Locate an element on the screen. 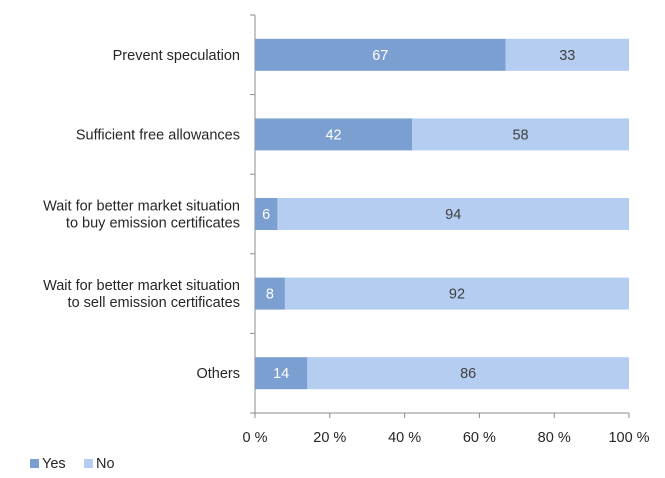  category-label-1: Sufficient free allowances is located at coordinates (158, 135).